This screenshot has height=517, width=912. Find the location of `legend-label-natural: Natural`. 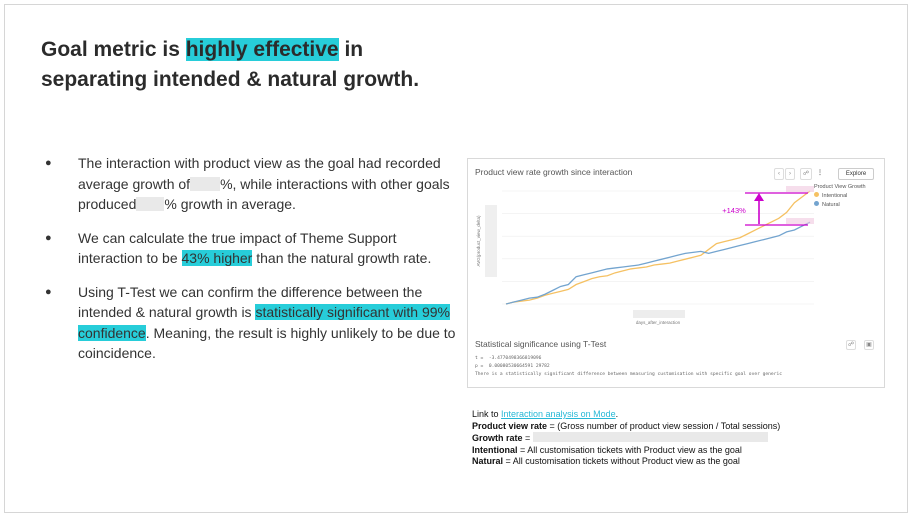

legend-label-natural: Natural is located at coordinates (831, 205).